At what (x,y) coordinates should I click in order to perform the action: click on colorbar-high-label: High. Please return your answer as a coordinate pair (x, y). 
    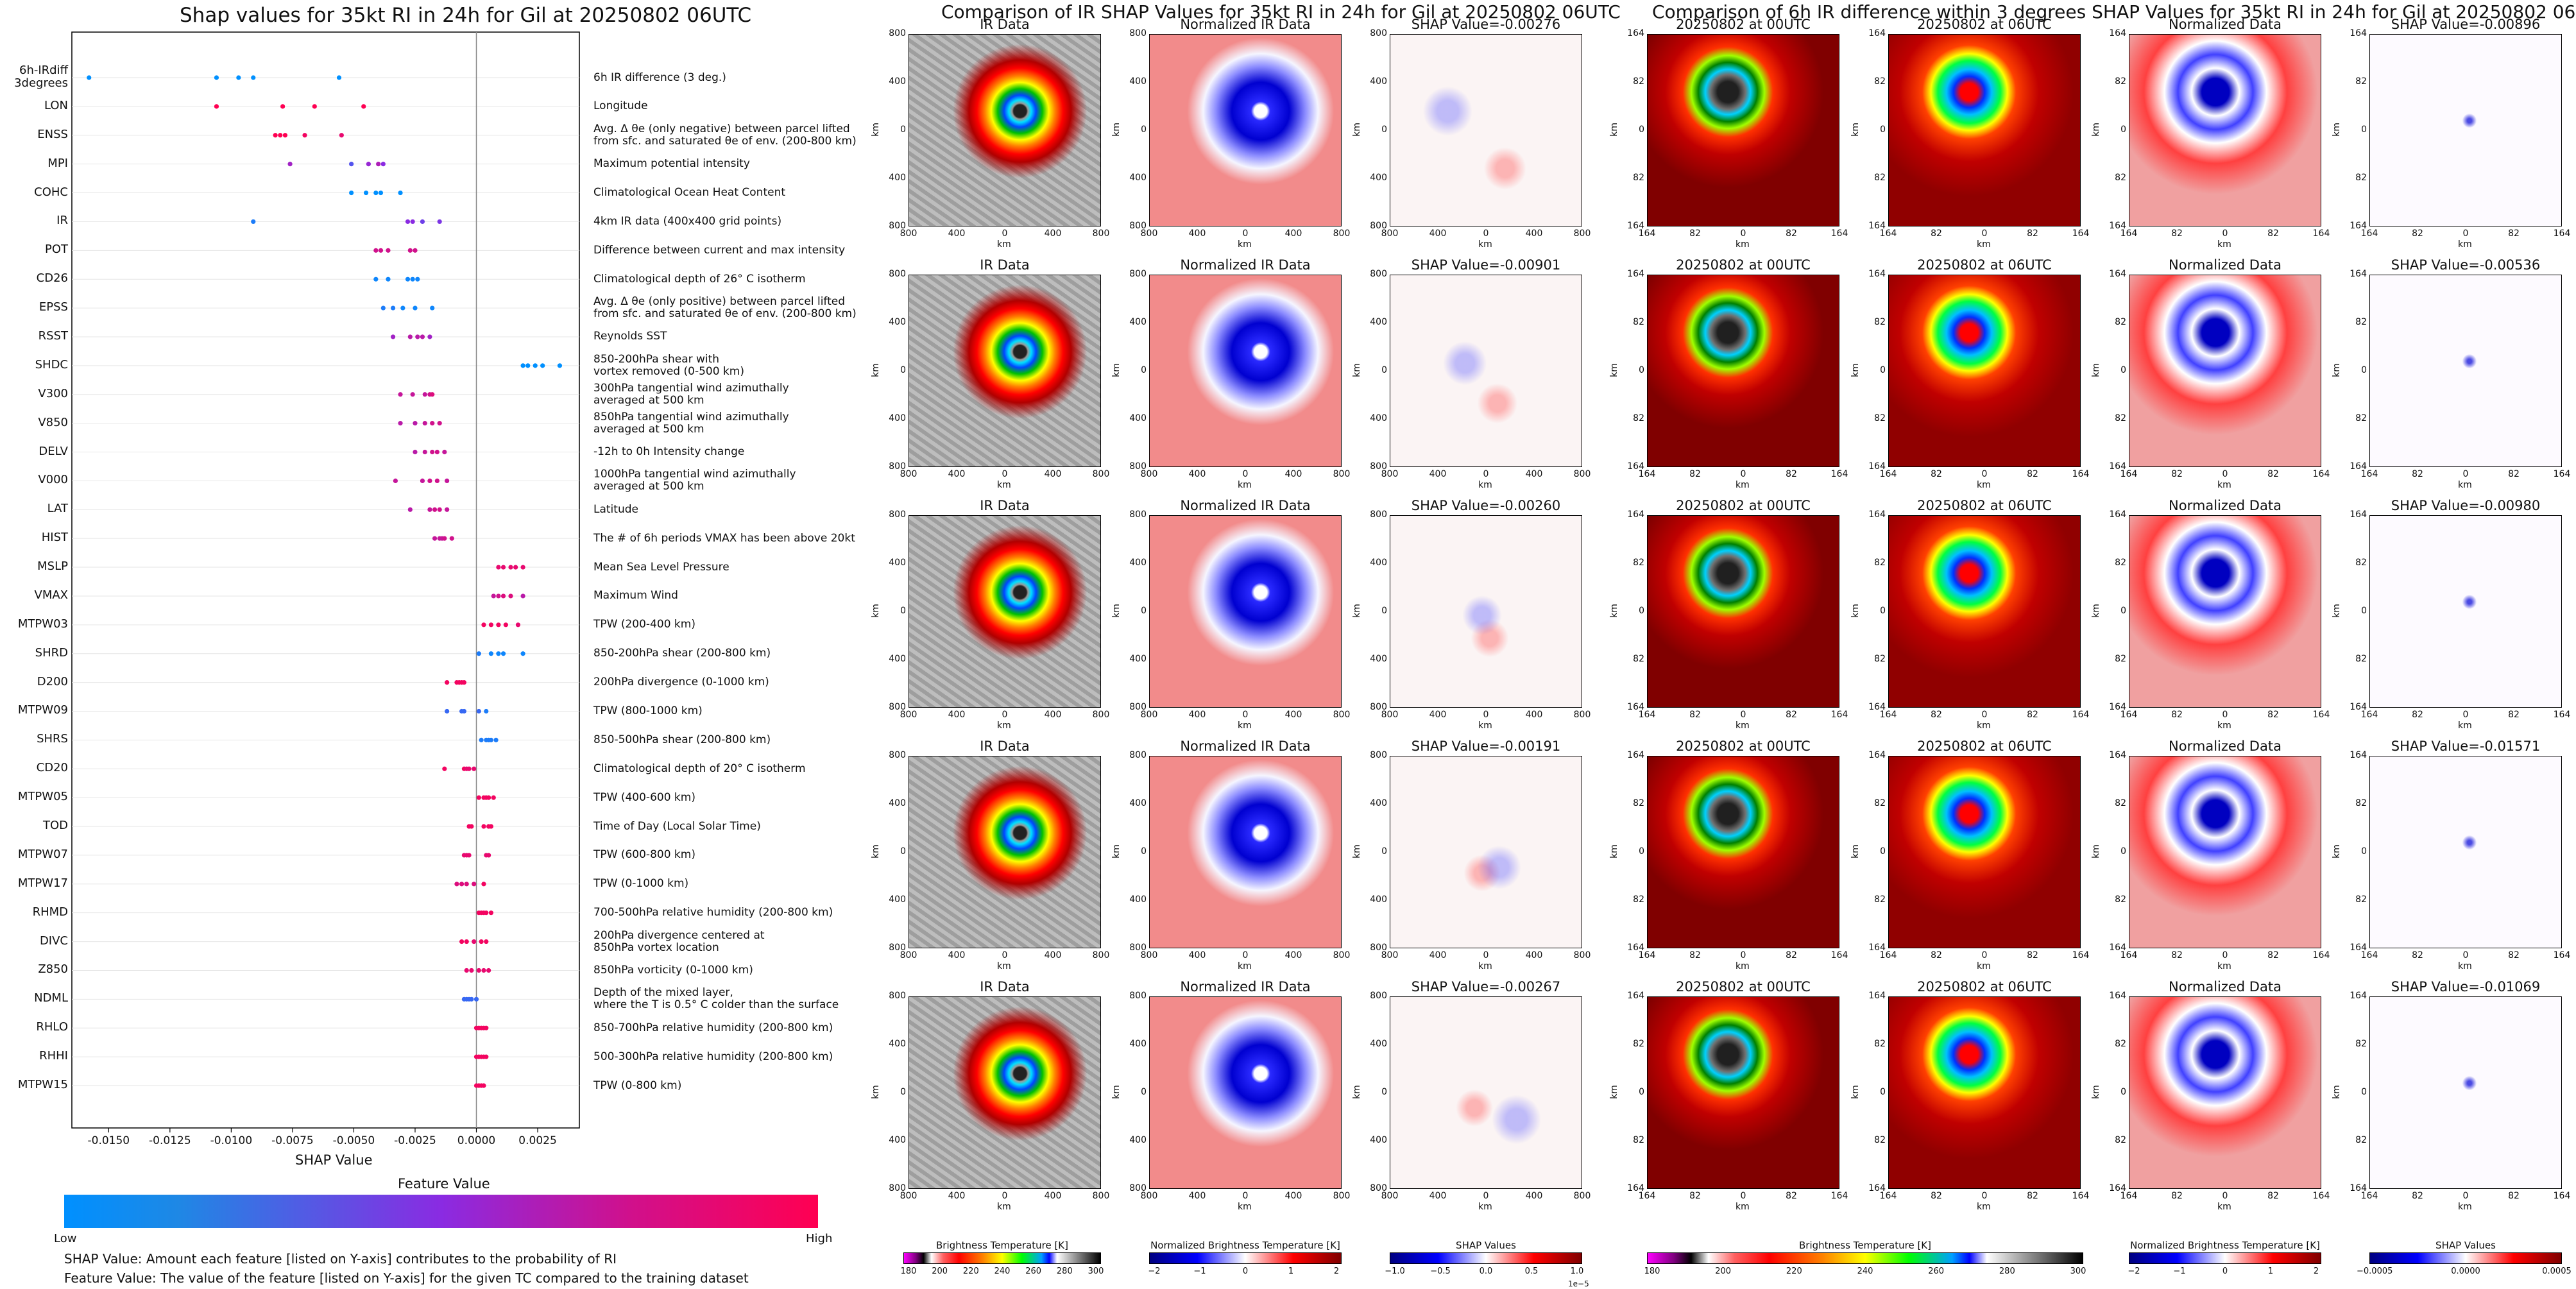
    Looking at the image, I should click on (819, 1238).